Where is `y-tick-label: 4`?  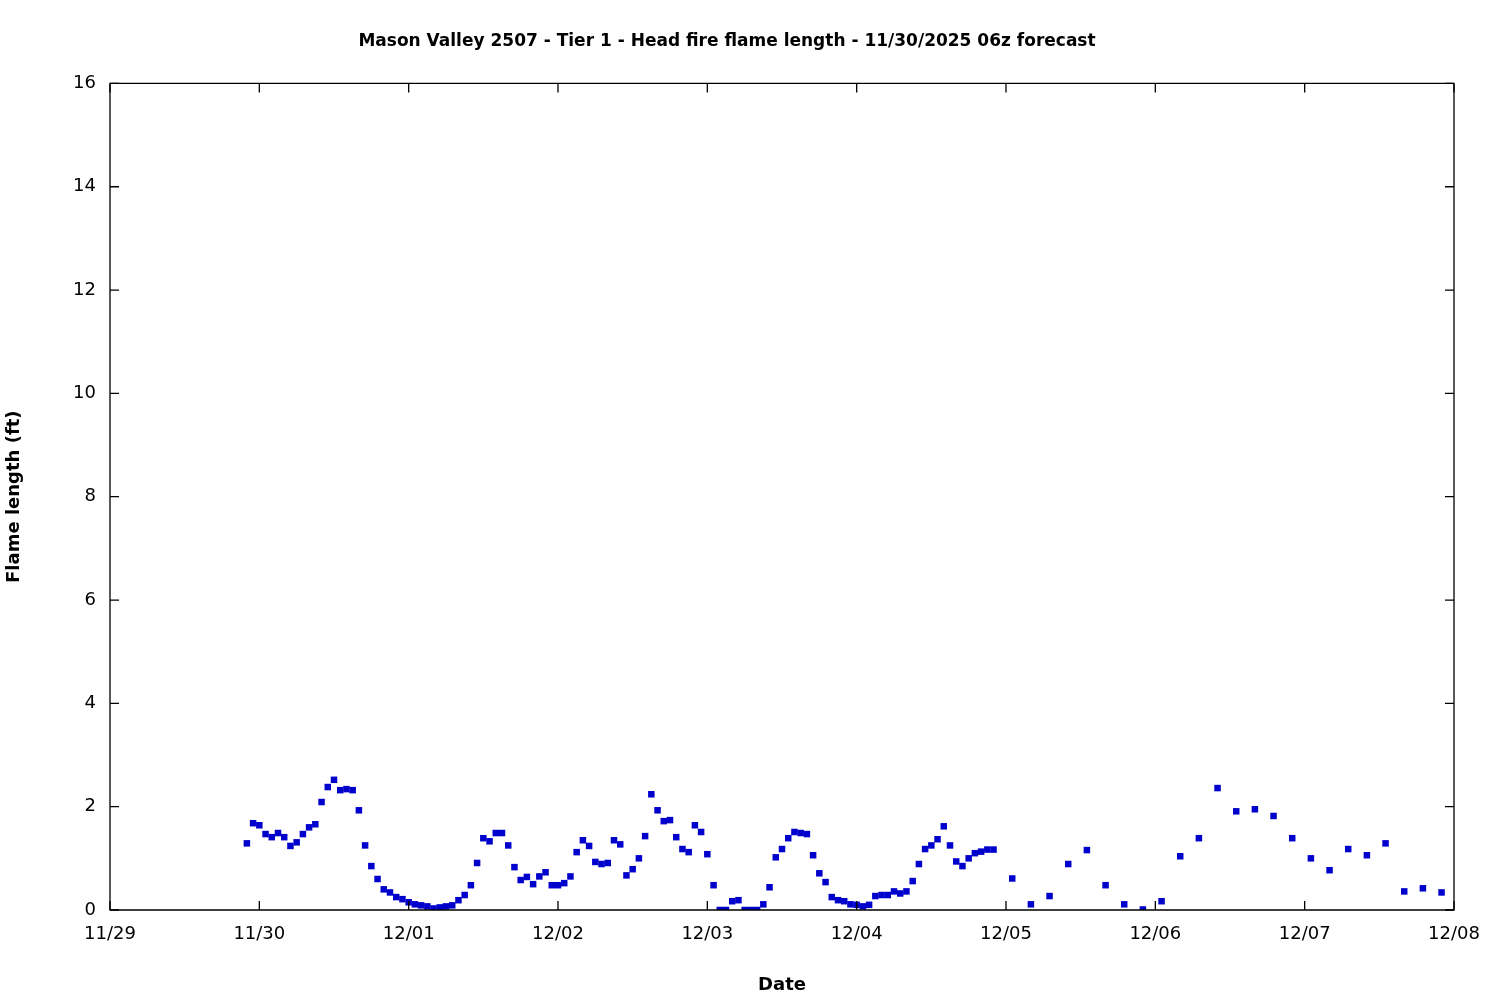
y-tick-label: 4 is located at coordinates (90, 702).